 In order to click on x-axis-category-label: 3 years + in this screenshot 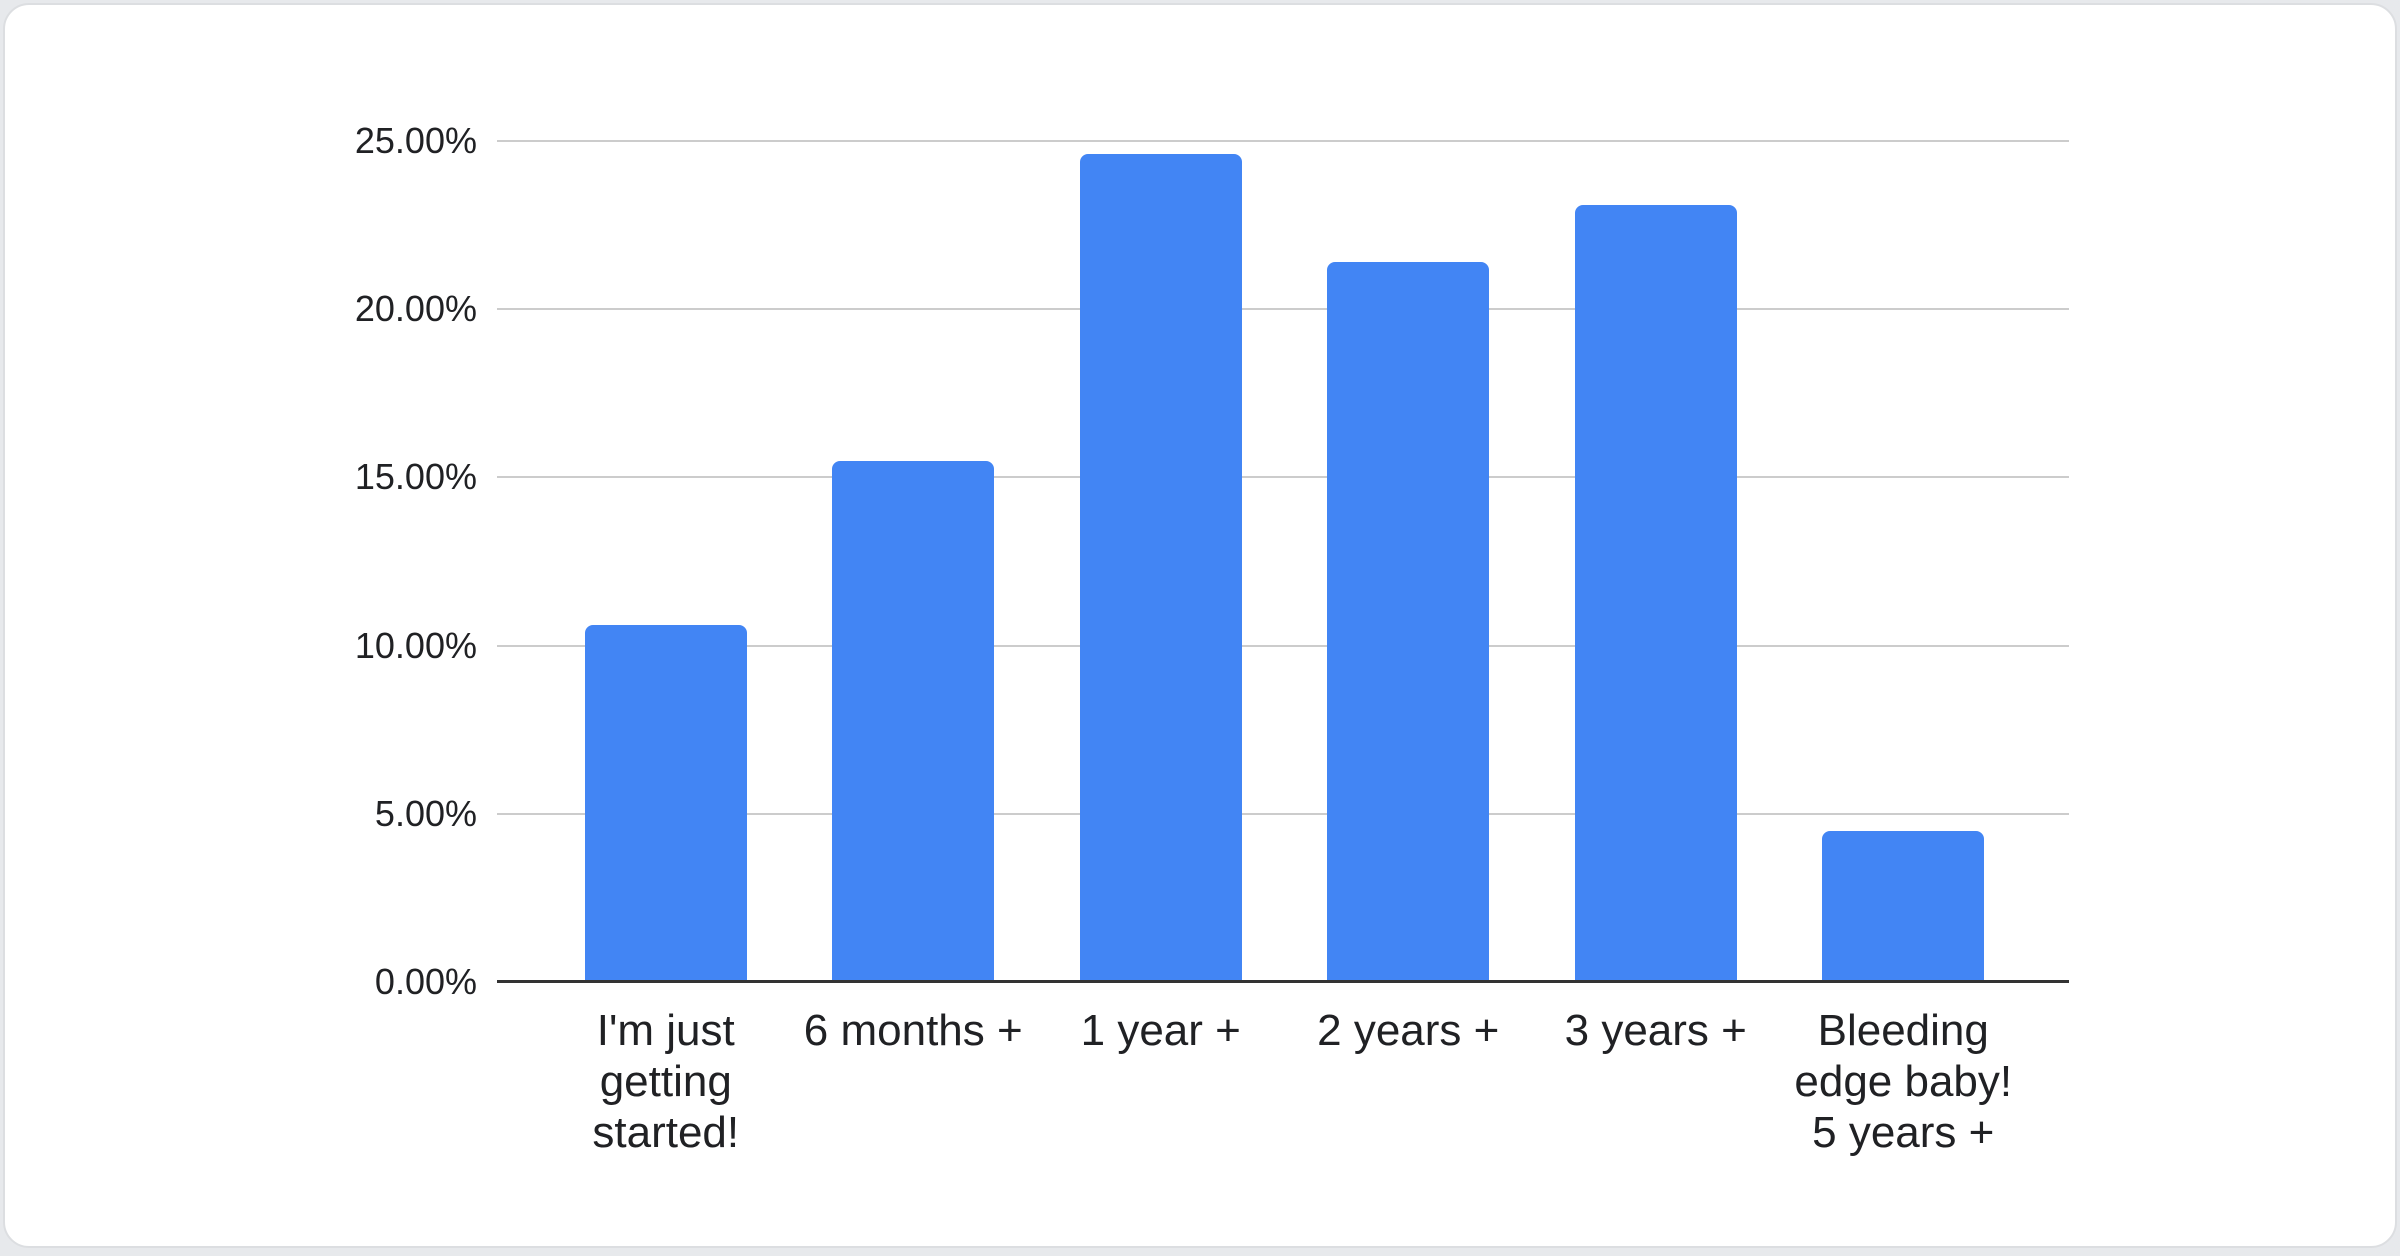, I will do `click(1655, 1030)`.